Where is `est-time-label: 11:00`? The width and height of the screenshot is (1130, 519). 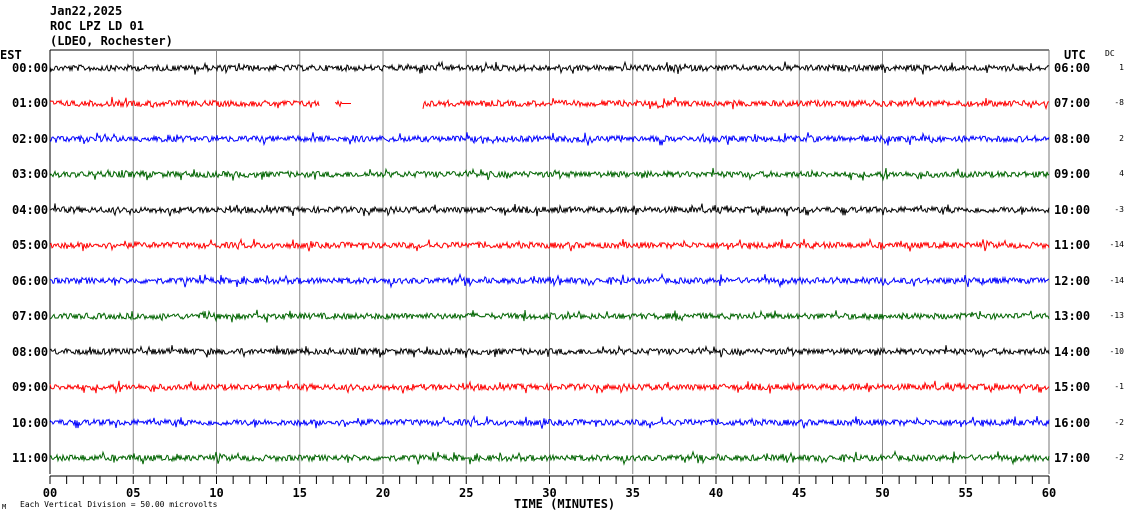
est-time-label: 11:00 is located at coordinates (30, 457).